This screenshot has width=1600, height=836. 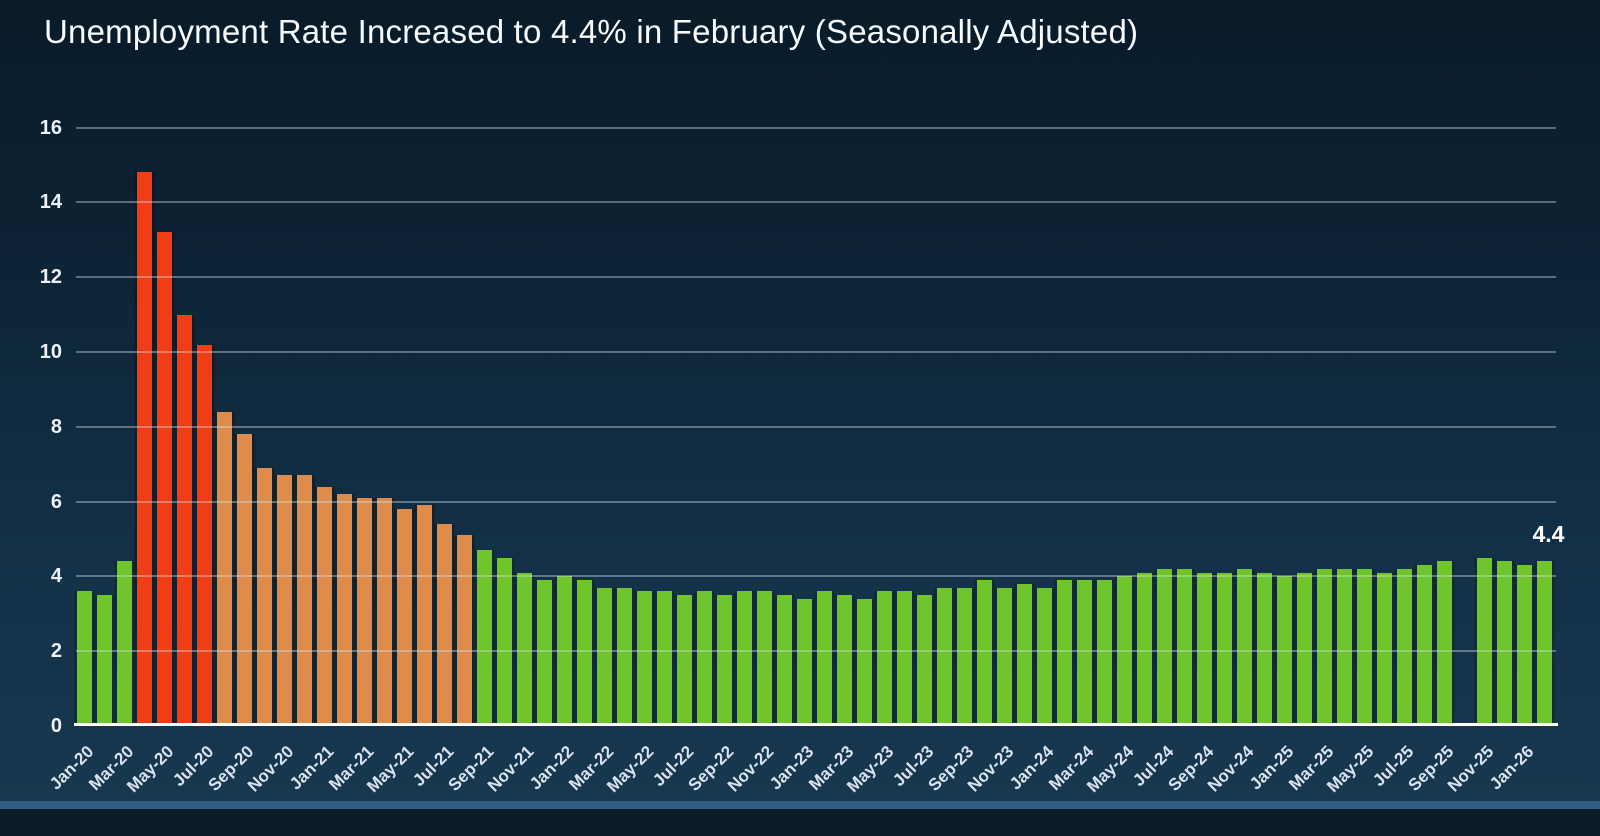 What do you see at coordinates (50, 202) in the screenshot?
I see `y-tick-14: 14` at bounding box center [50, 202].